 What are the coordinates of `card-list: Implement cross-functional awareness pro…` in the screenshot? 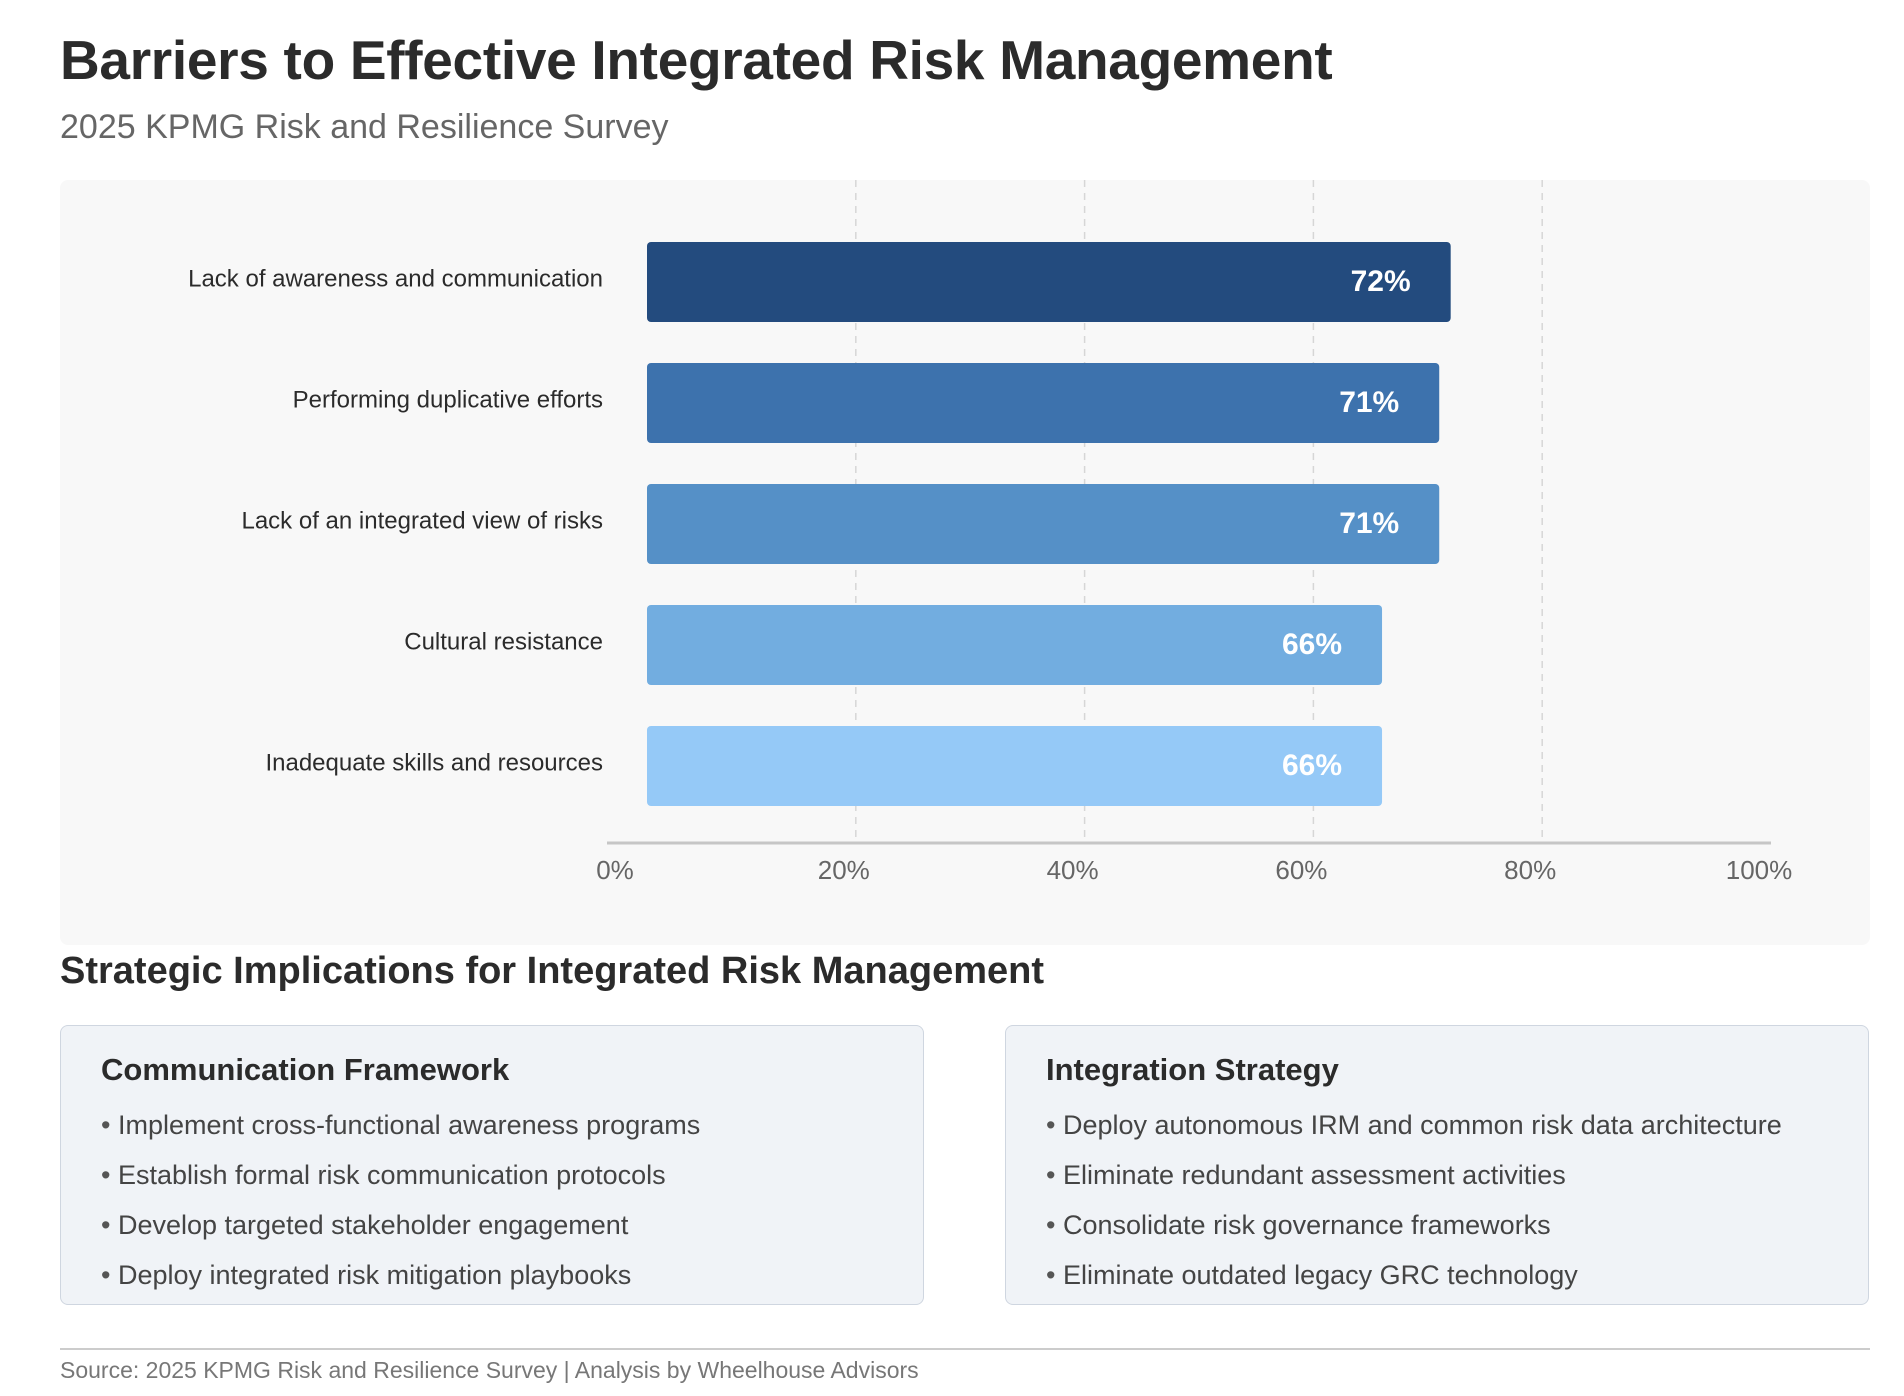 It's located at (492, 1200).